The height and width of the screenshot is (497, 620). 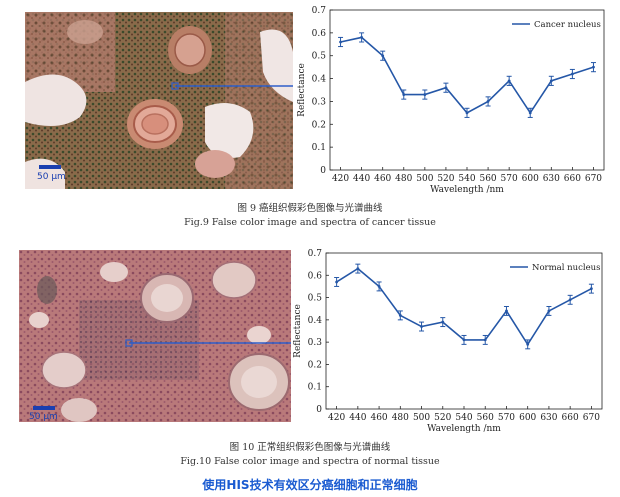 What do you see at coordinates (310, 485) in the screenshot?
I see `footer-summary-text: 使用HIS技术有效区分癌细胞和正常细胞` at bounding box center [310, 485].